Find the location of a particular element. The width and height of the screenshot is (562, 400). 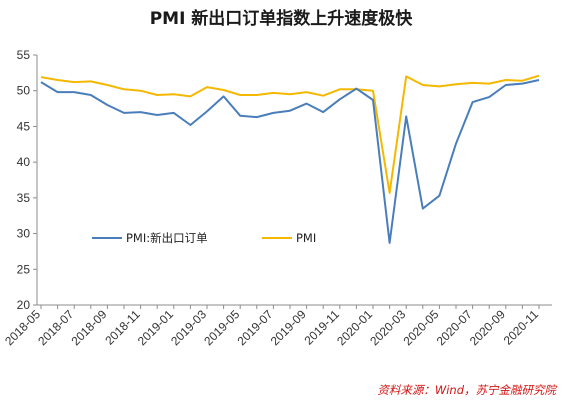

y-tick-label: 30 is located at coordinates (24, 234).